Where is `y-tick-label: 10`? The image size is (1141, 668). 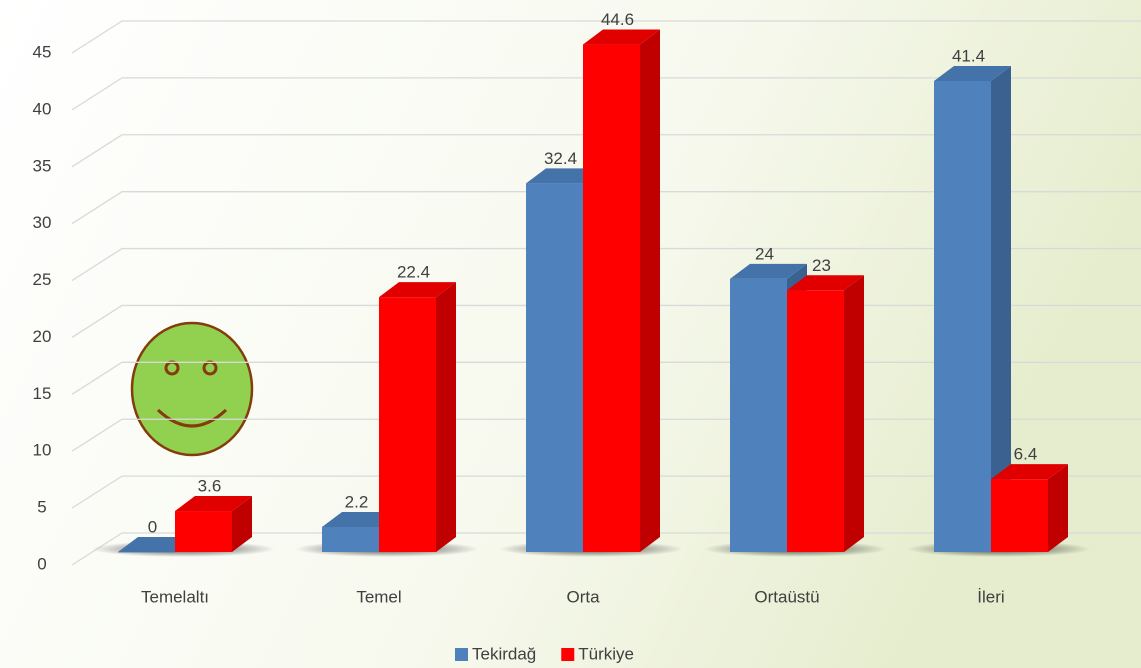 y-tick-label: 10 is located at coordinates (42, 450).